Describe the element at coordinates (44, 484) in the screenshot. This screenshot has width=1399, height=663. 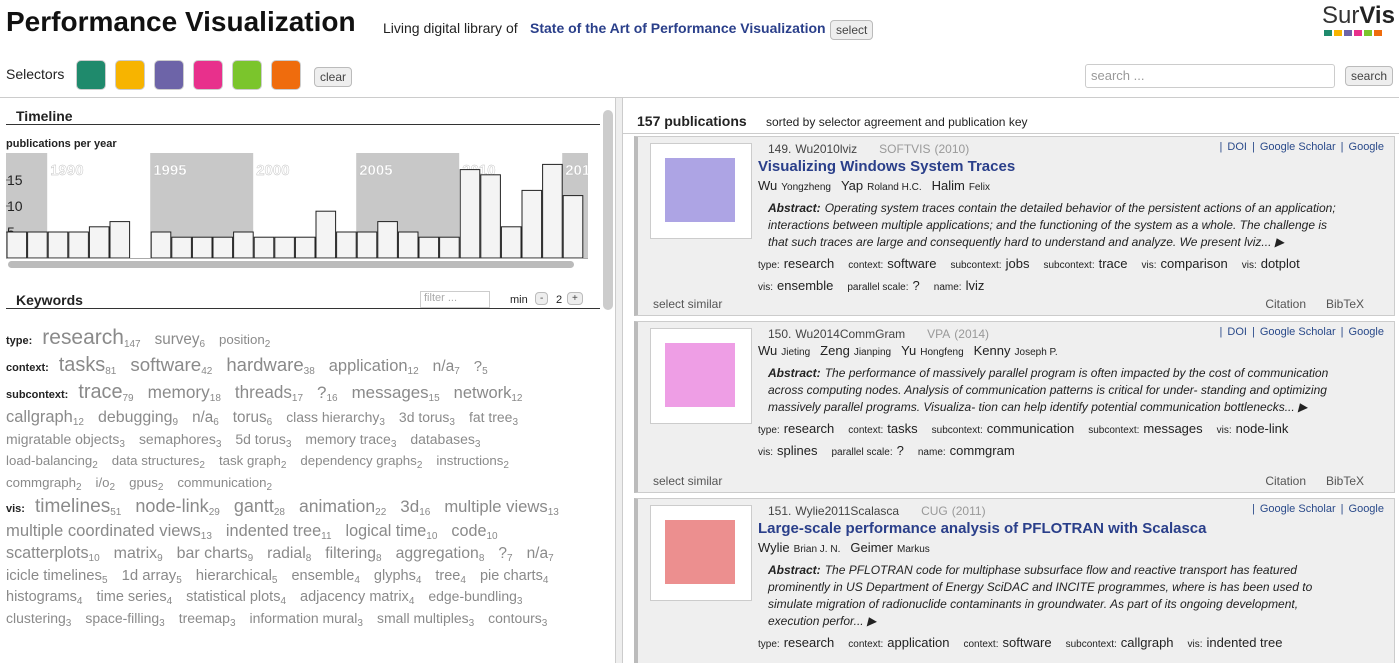
I see `keyword: commgraph2` at that location.